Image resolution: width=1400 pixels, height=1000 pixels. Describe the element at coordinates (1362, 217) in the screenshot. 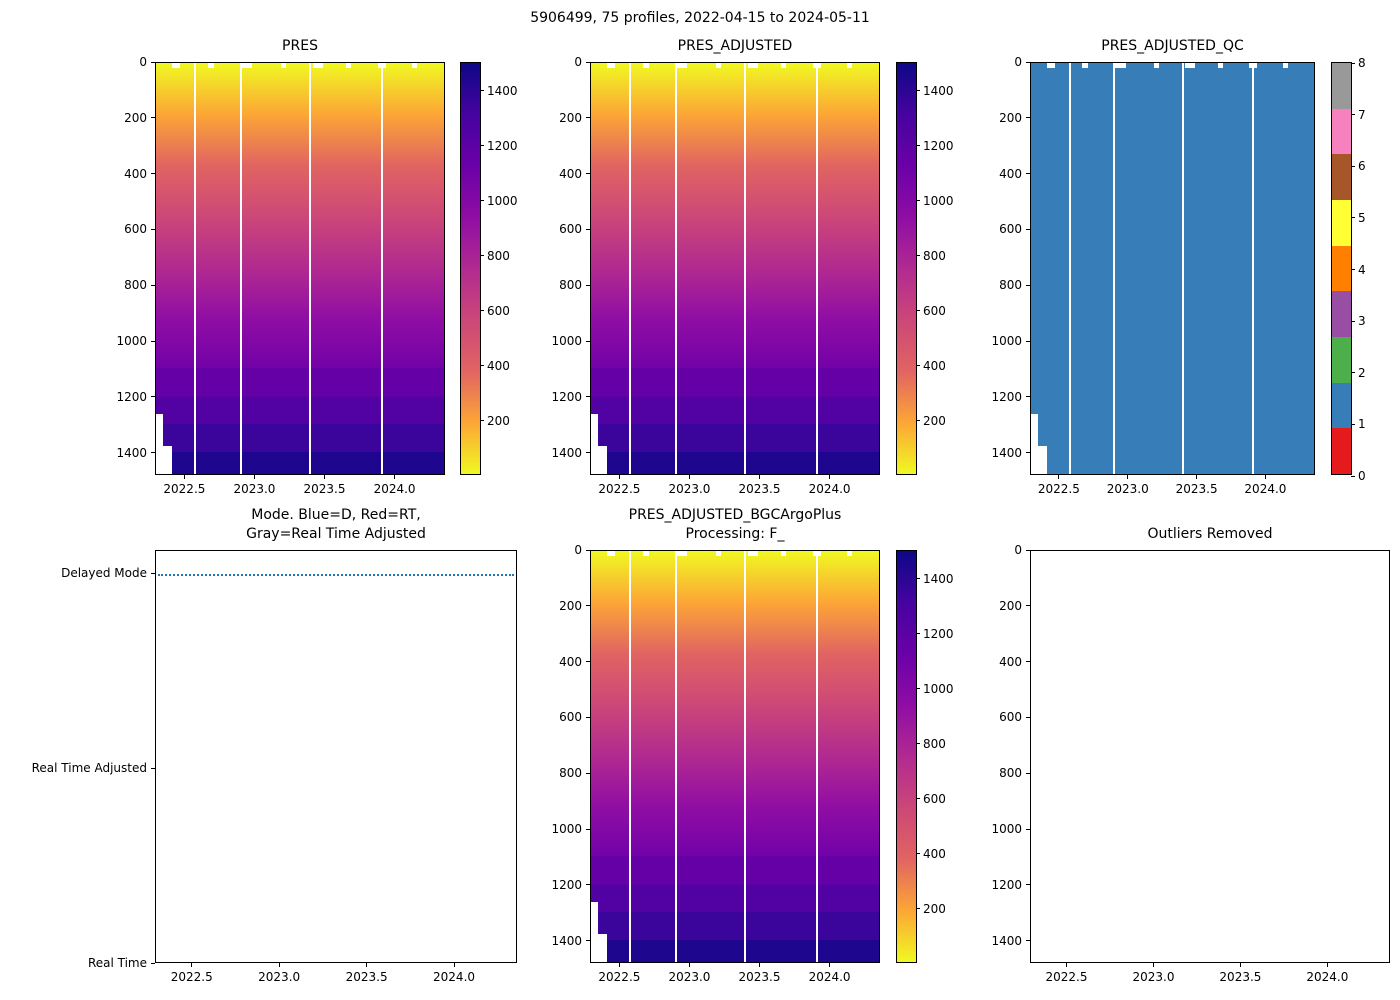

I see `cblab: 5` at that location.